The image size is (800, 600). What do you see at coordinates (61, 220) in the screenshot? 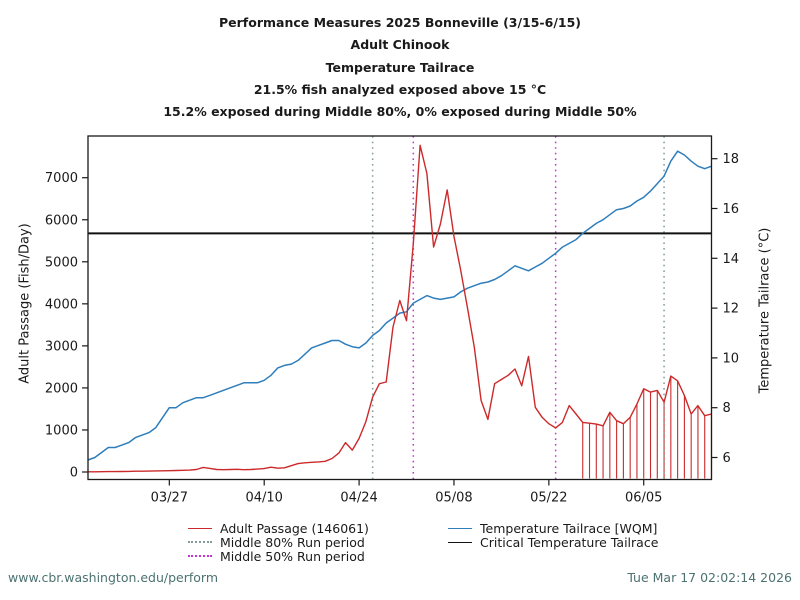
I see `svg-text: 6000` at bounding box center [61, 220].